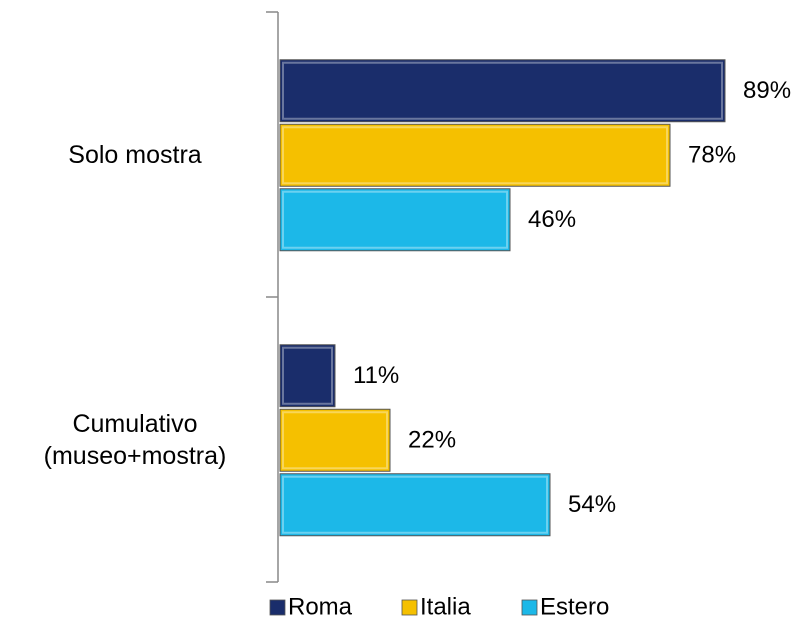 This screenshot has width=803, height=622. What do you see at coordinates (592, 504) in the screenshot?
I see `data-label: 54%` at bounding box center [592, 504].